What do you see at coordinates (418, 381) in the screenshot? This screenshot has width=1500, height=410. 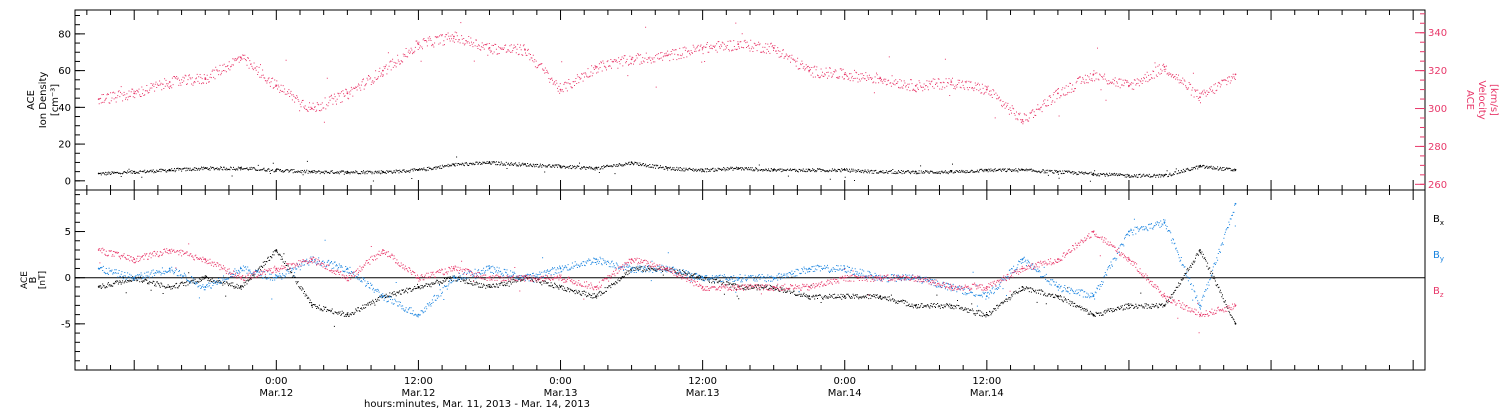 I see `x-tick-time: 12:00` at bounding box center [418, 381].